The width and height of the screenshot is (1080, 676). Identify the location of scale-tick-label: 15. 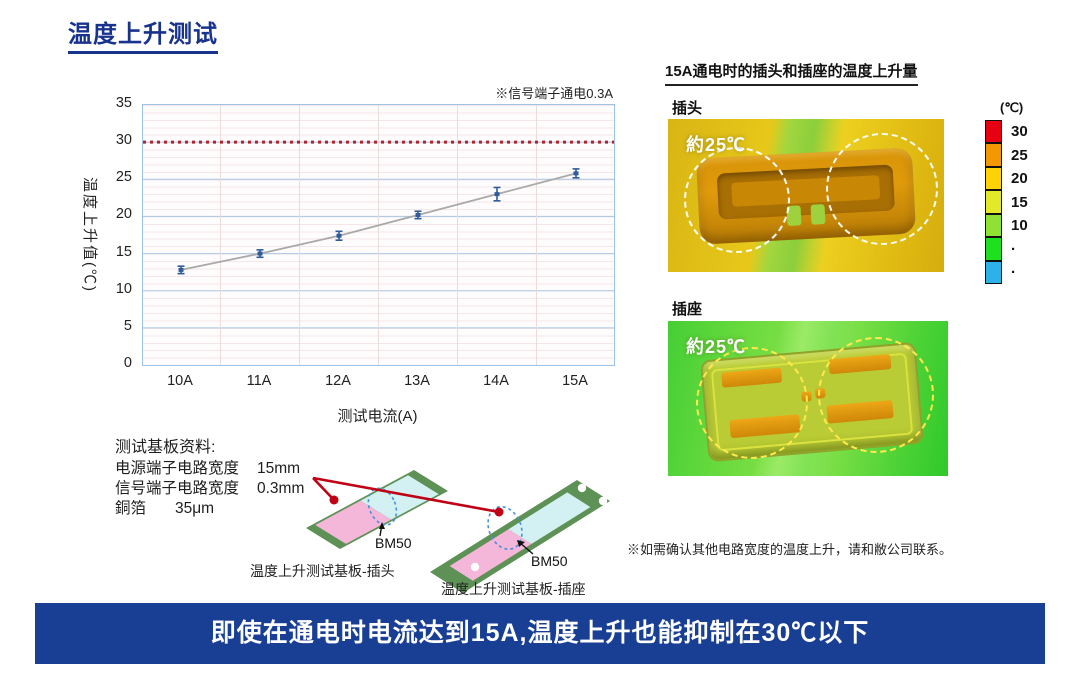
(1019, 202).